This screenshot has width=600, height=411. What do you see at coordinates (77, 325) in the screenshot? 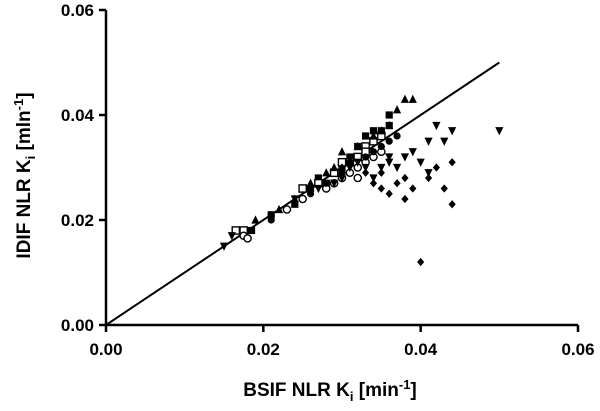
I see `y-tick-label: 0.00` at bounding box center [77, 325].